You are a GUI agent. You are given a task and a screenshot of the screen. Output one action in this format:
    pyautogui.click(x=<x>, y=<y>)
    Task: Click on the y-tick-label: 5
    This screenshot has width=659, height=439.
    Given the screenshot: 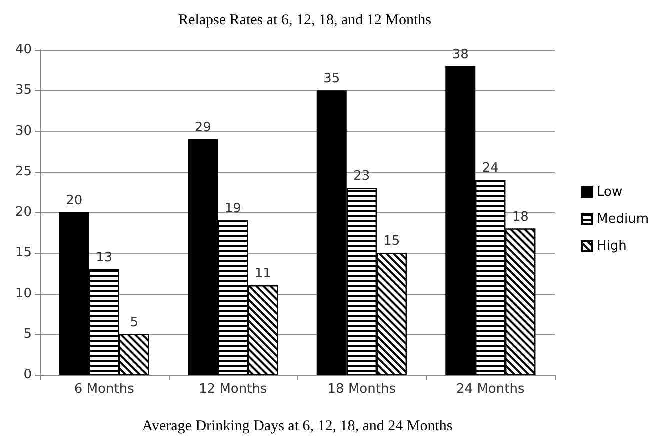 What is the action you would take?
    pyautogui.click(x=28, y=334)
    